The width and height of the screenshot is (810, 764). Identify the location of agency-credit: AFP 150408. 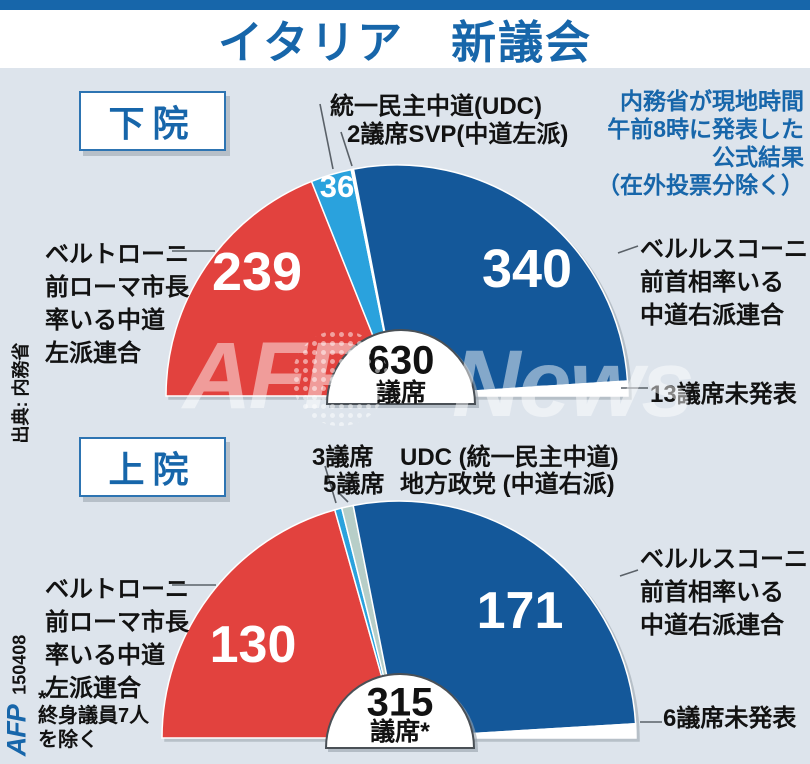
(17, 692).